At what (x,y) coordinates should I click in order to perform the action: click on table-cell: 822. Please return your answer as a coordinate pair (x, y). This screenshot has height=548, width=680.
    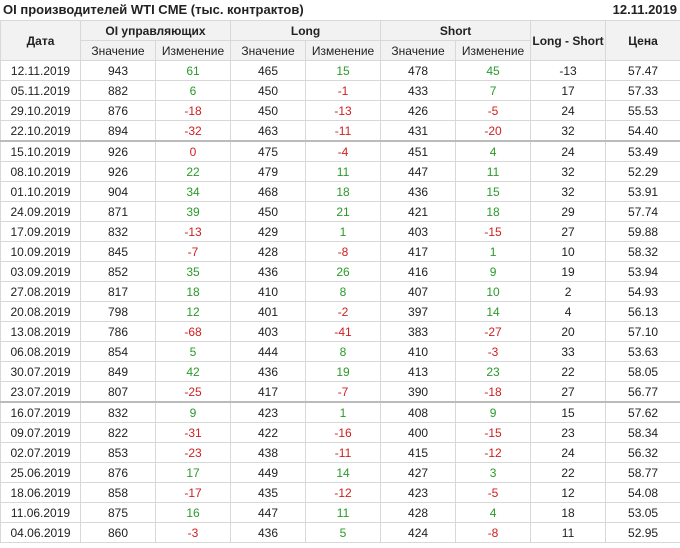
    Looking at the image, I should click on (118, 432).